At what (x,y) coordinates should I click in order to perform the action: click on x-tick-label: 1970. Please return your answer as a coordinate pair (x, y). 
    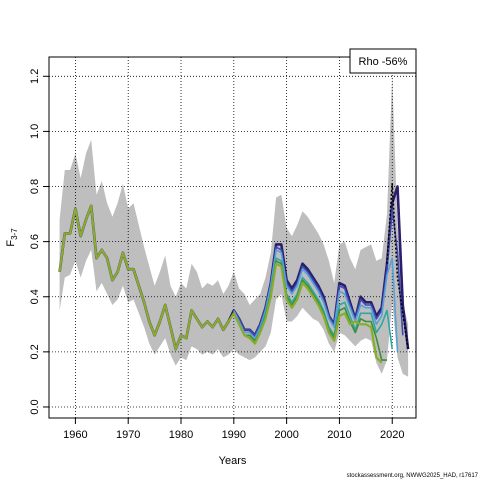
    Looking at the image, I should click on (128, 435).